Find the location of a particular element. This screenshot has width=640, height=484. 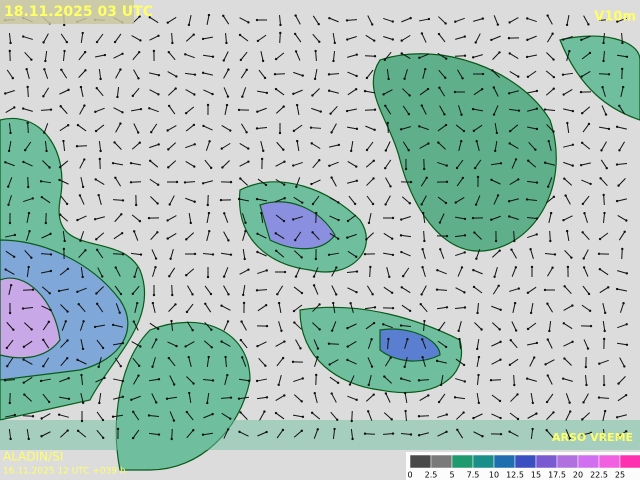

parameter: V10m is located at coordinates (615, 17).